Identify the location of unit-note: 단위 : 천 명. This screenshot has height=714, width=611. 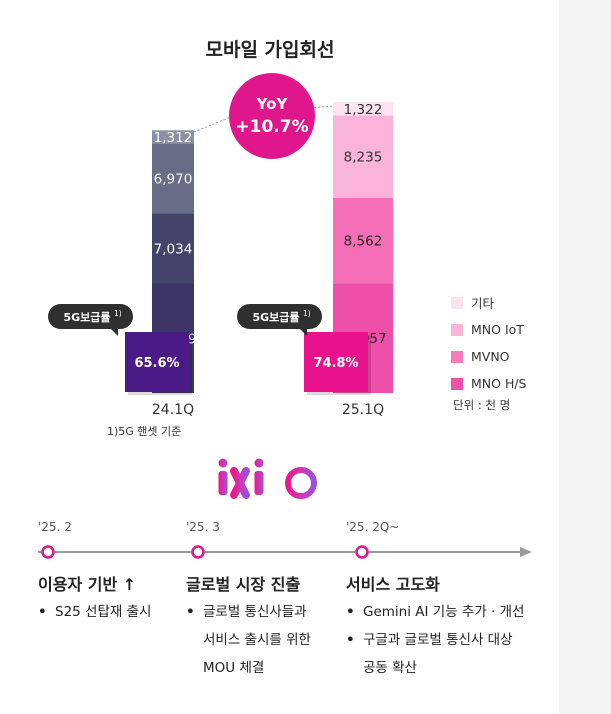
(482, 405).